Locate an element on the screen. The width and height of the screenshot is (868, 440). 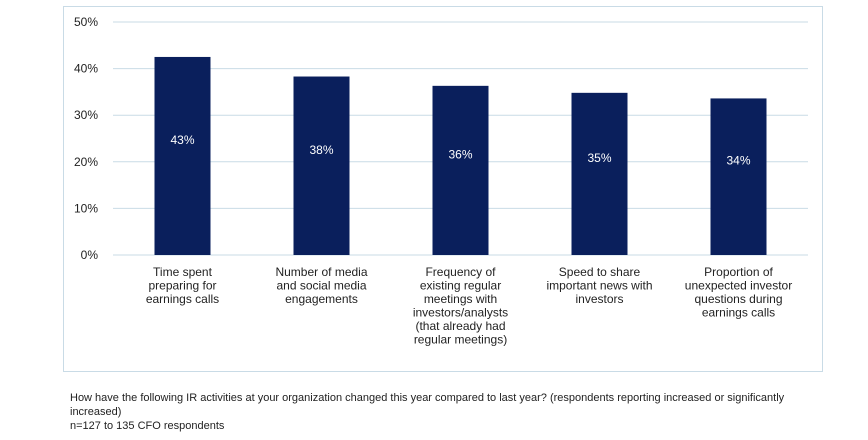
y-tick-label: 40% is located at coordinates (86, 69).